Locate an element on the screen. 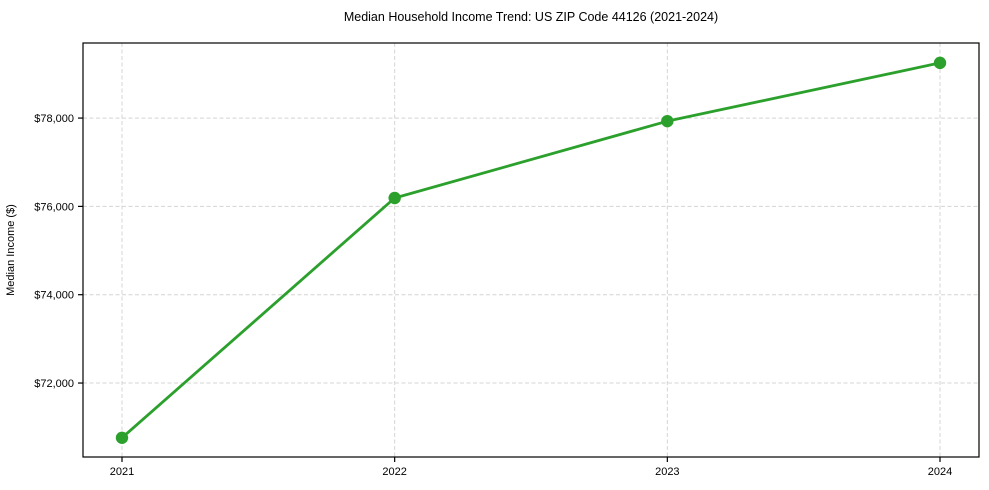 The height and width of the screenshot is (490, 989). data-point-2024 is located at coordinates (940, 63).